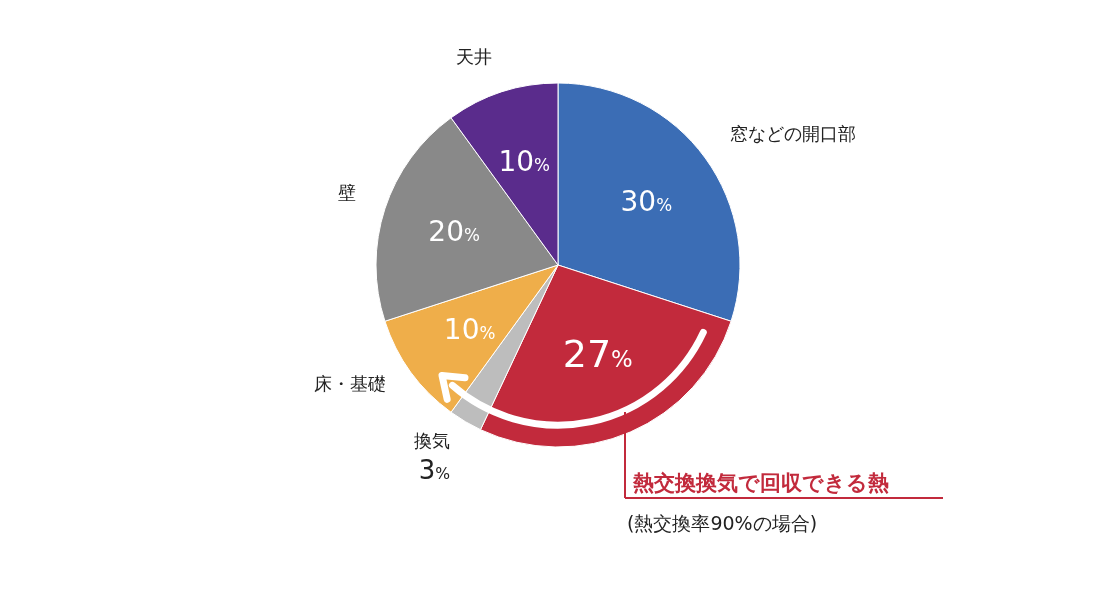 The height and width of the screenshot is (600, 1100). Describe the element at coordinates (722, 523) in the screenshot. I see `annotation: (熱交換率90%の場合)` at that location.